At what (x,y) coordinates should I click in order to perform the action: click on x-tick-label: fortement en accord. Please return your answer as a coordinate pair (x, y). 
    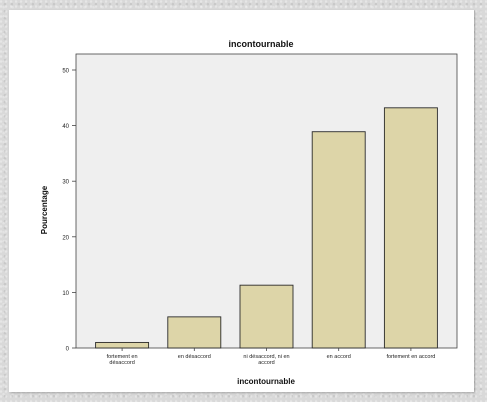
    Looking at the image, I should click on (410, 357).